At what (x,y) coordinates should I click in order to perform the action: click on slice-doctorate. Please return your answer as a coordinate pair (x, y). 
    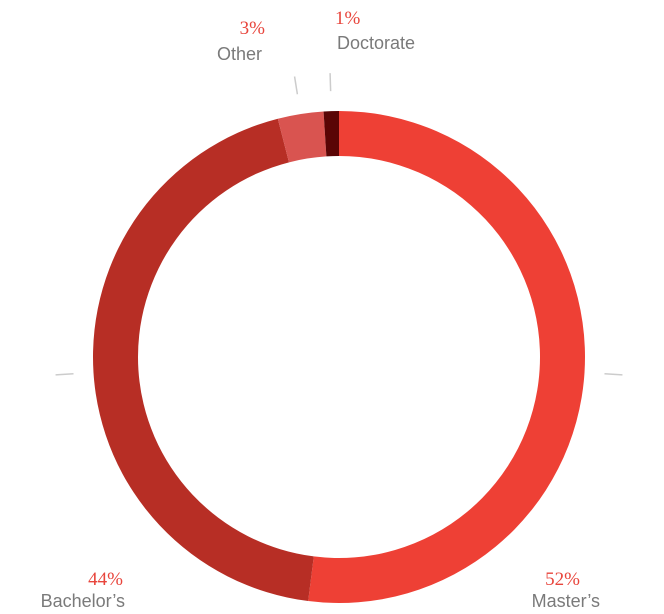
    Looking at the image, I should click on (331, 134).